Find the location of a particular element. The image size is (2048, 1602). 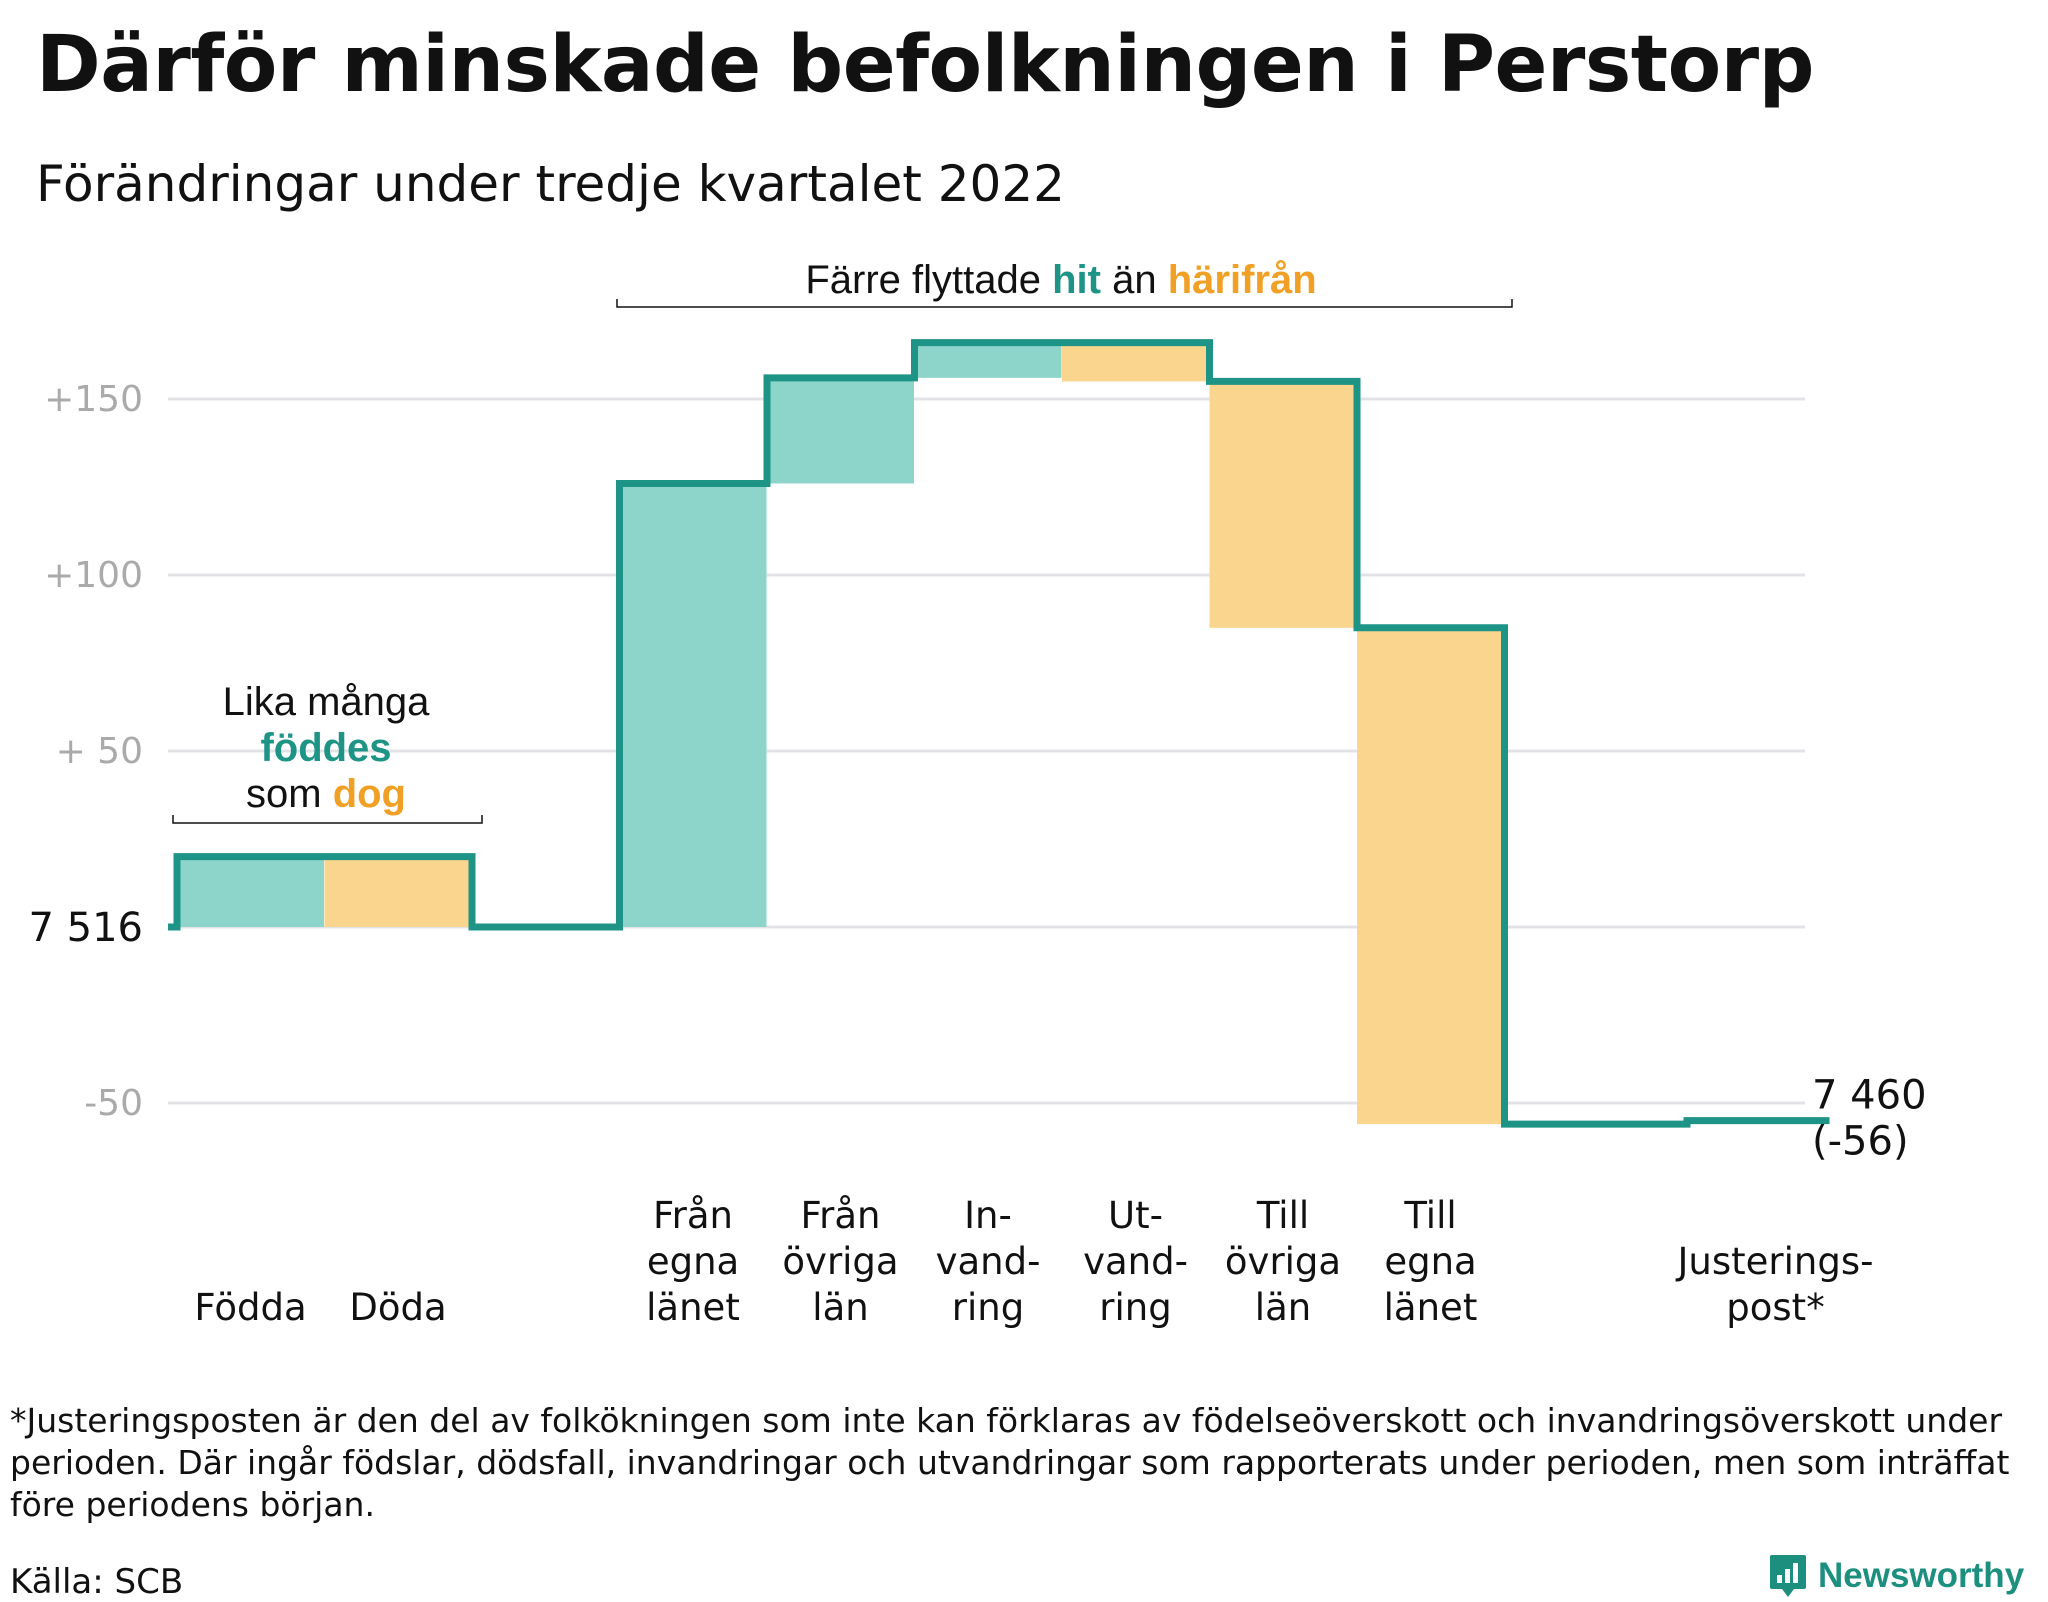

y-tick-label: +150 is located at coordinates (93, 399).